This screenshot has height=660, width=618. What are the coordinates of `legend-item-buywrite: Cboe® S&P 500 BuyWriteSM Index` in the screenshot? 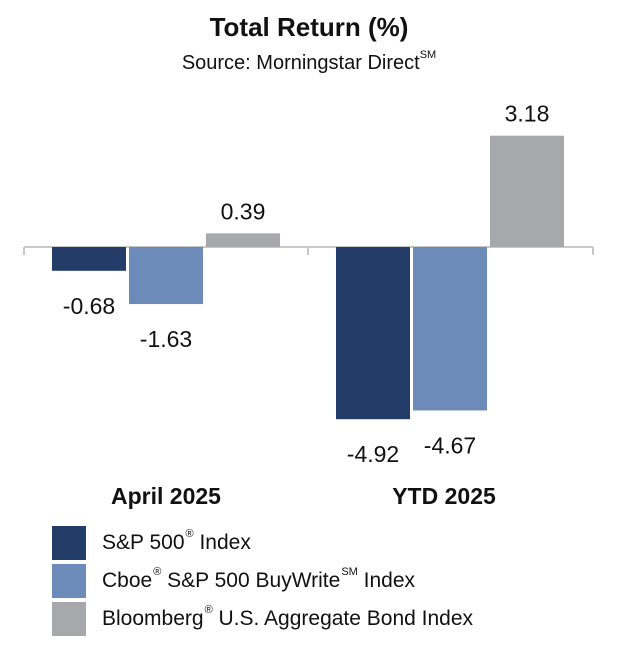 It's located at (262, 581).